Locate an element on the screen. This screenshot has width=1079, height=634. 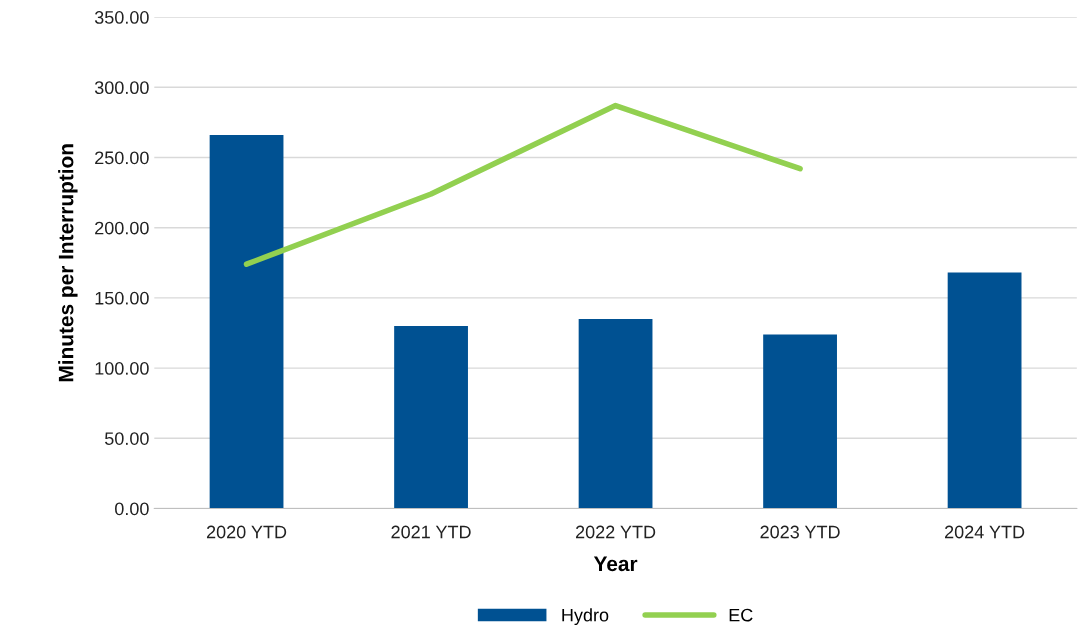
x-tick-label: 2022 YTD is located at coordinates (615, 532).